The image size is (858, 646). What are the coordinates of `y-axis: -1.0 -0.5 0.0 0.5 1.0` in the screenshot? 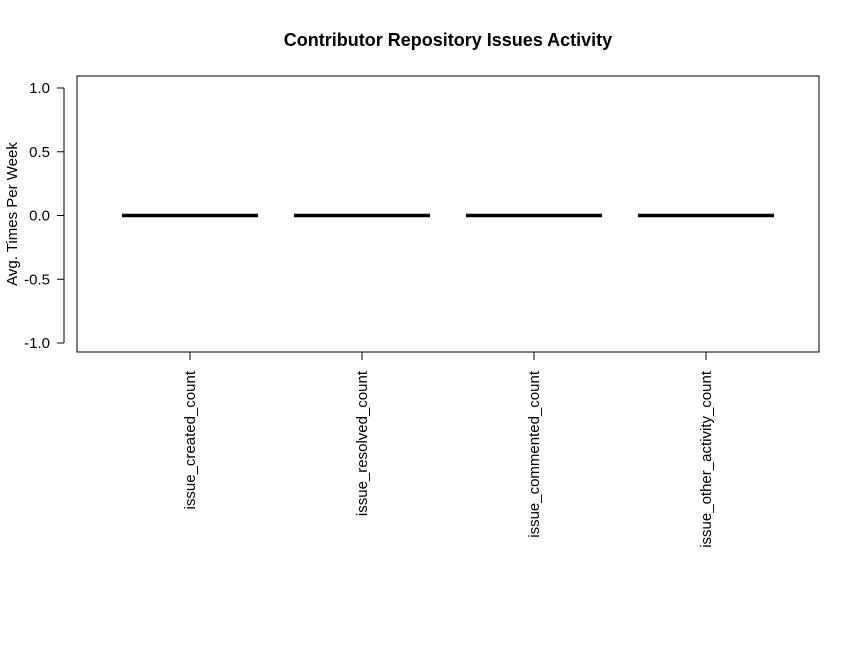 It's located at (44, 216).